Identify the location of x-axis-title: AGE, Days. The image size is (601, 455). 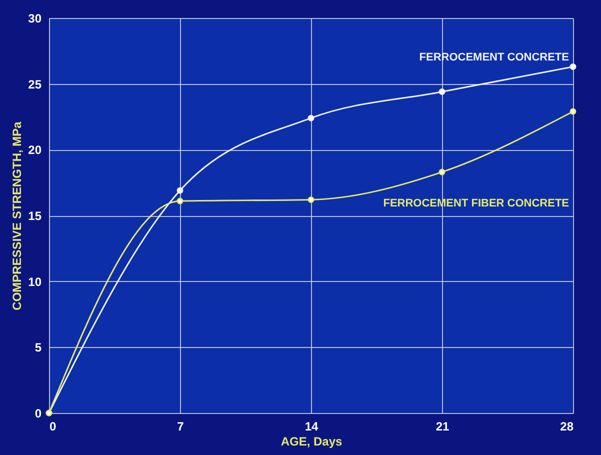
(311, 441).